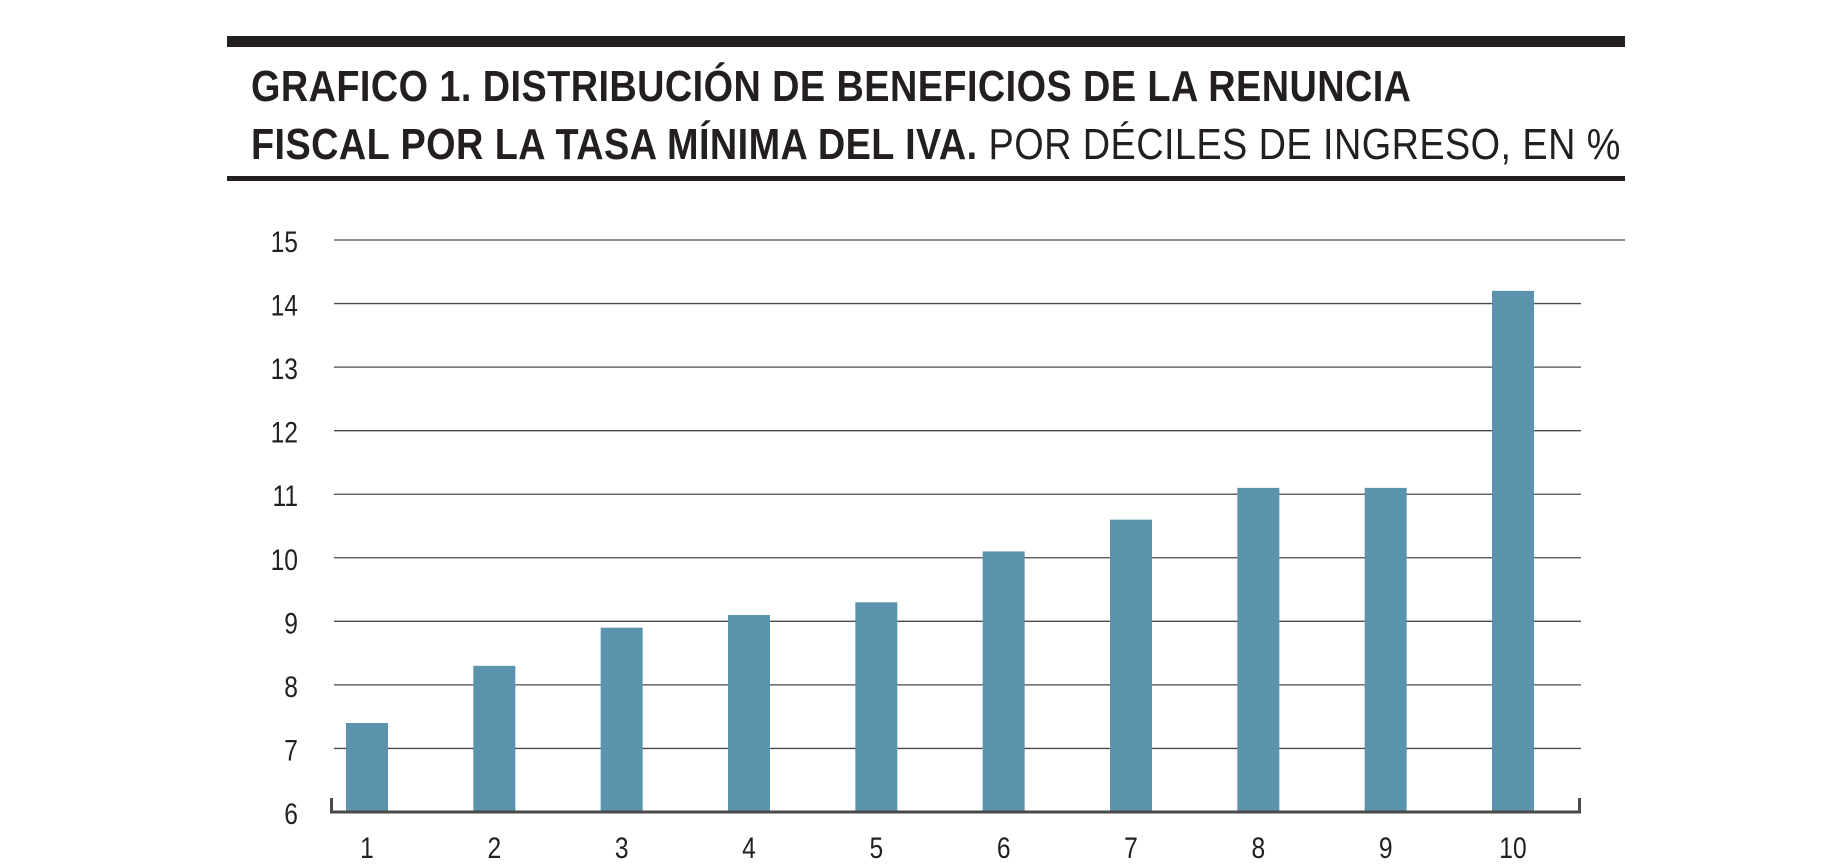  Describe the element at coordinates (622, 848) in the screenshot. I see `x-tick-label: 3` at that location.